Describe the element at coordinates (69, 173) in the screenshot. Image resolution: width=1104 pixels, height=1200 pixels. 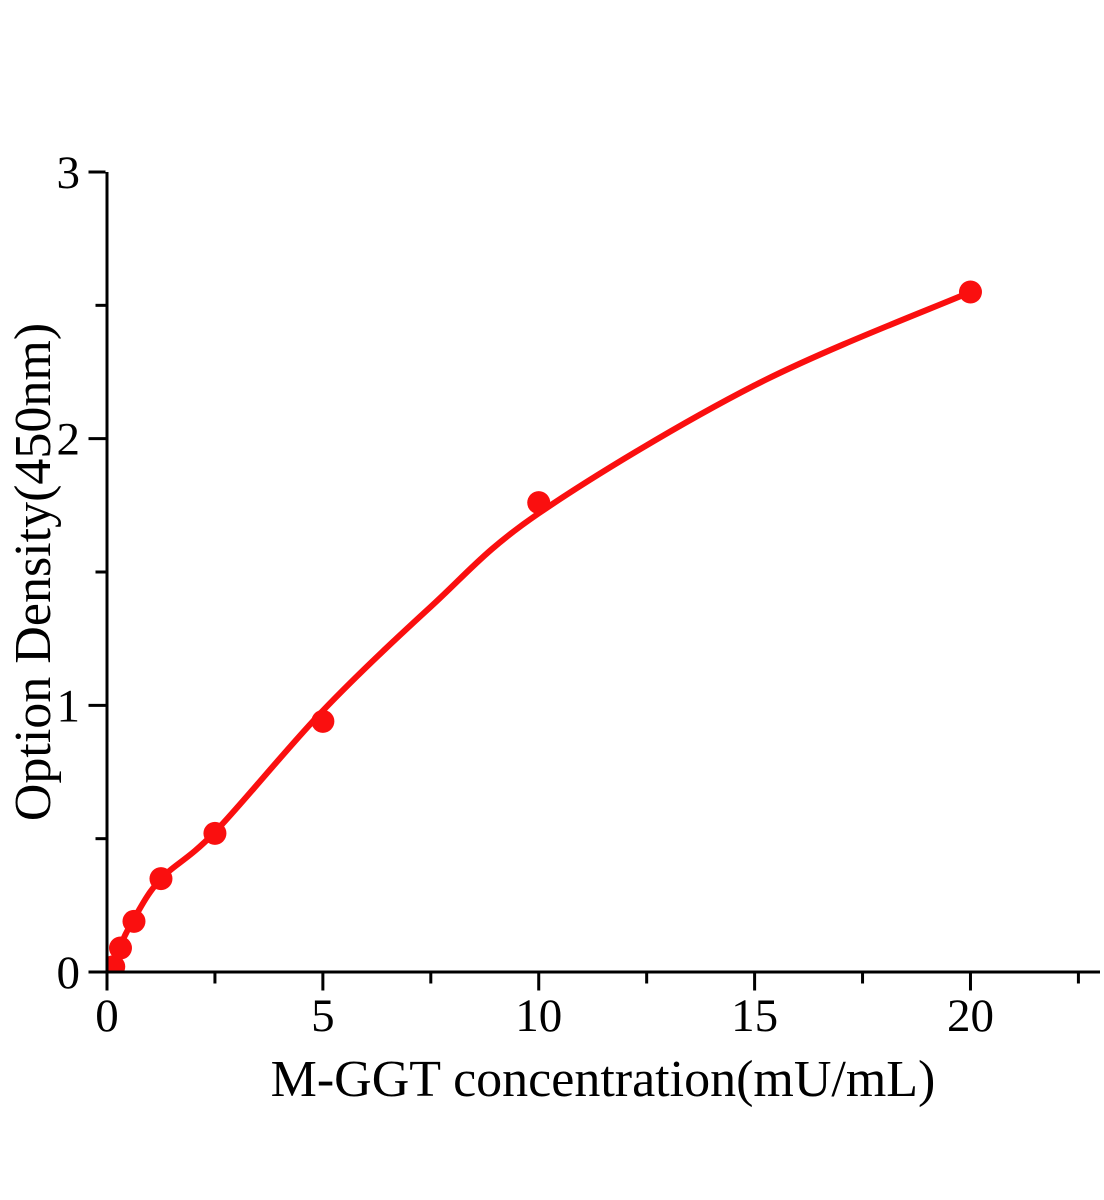
I see `y-tick-label: 3` at that location.